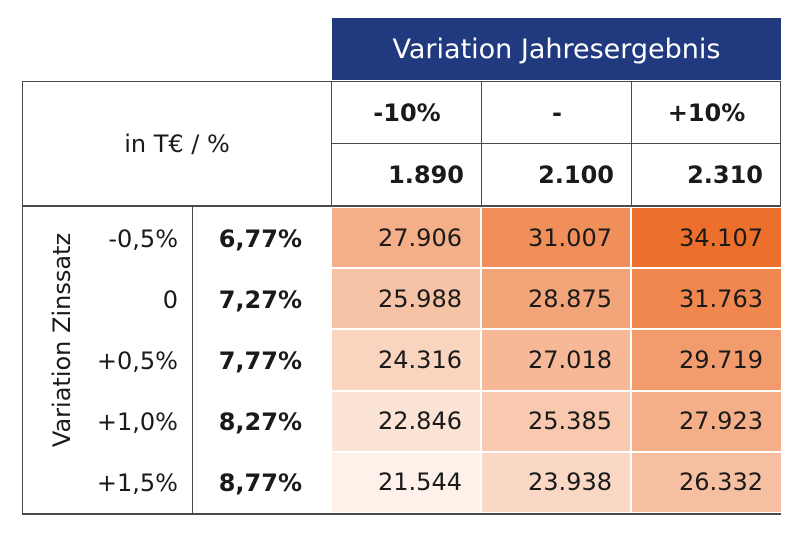 This screenshot has height=535, width=800. What do you see at coordinates (401, 206) in the screenshot?
I see `header-bottom-line` at bounding box center [401, 206].